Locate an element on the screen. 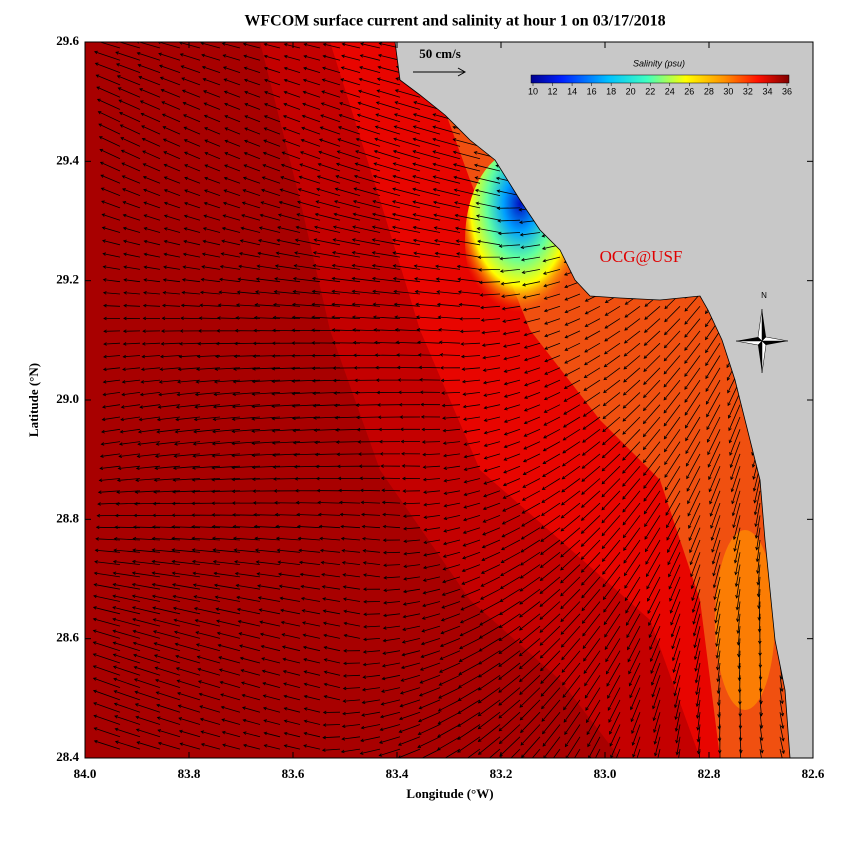  colorbar-tick-label: 30 is located at coordinates (728, 91).